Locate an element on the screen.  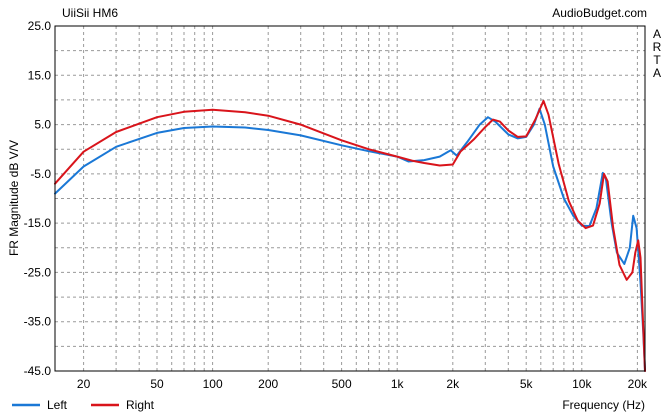
x-tick-label: 50 is located at coordinates (157, 384).